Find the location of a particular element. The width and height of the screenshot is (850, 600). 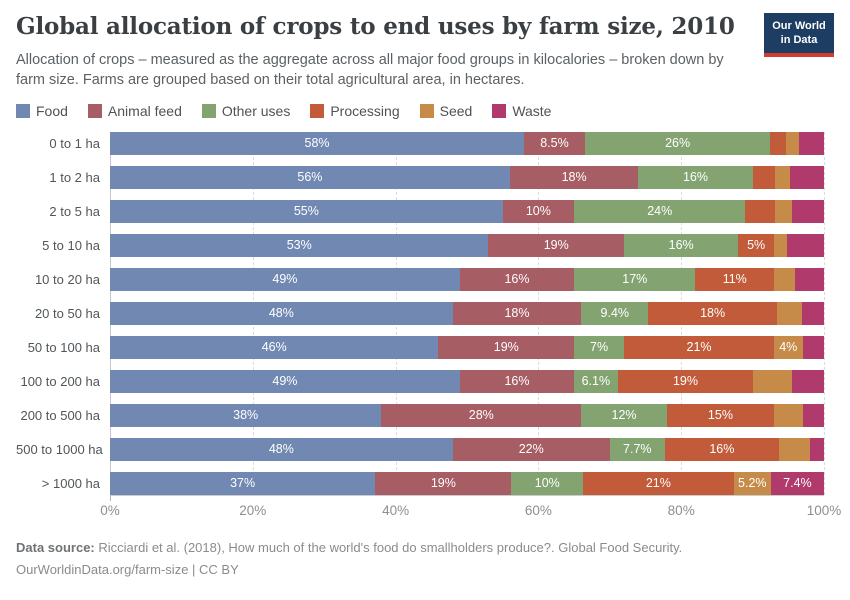

bar-segment-food: 38% is located at coordinates (246, 415).